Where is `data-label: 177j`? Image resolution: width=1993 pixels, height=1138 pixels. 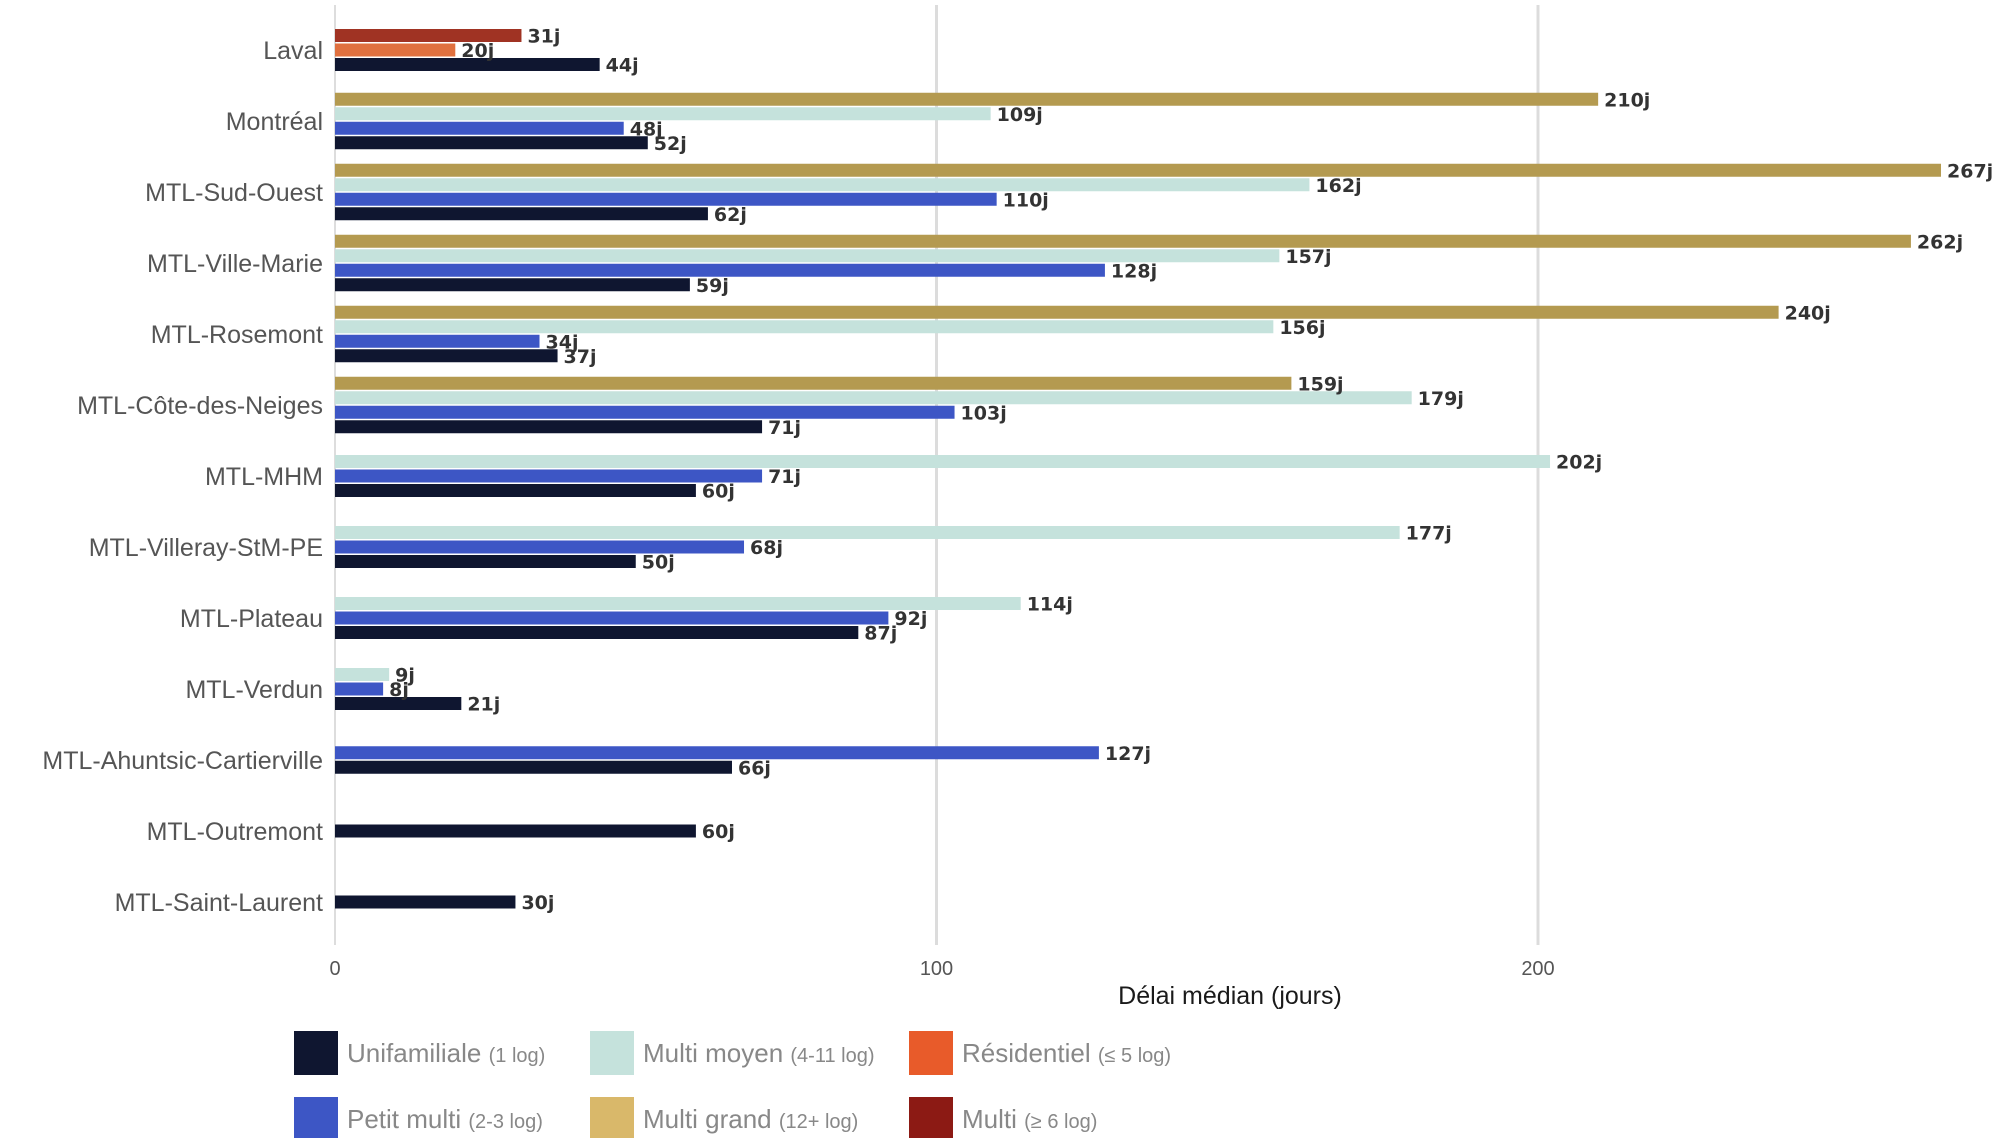 data-label: 177j is located at coordinates (1429, 534).